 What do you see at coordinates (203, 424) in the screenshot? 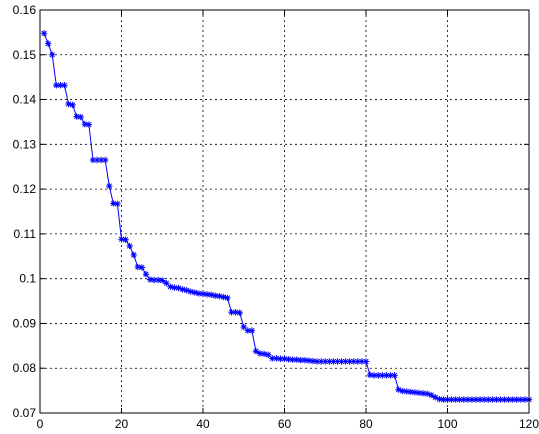
I see `x-tick-label: 40` at bounding box center [203, 424].